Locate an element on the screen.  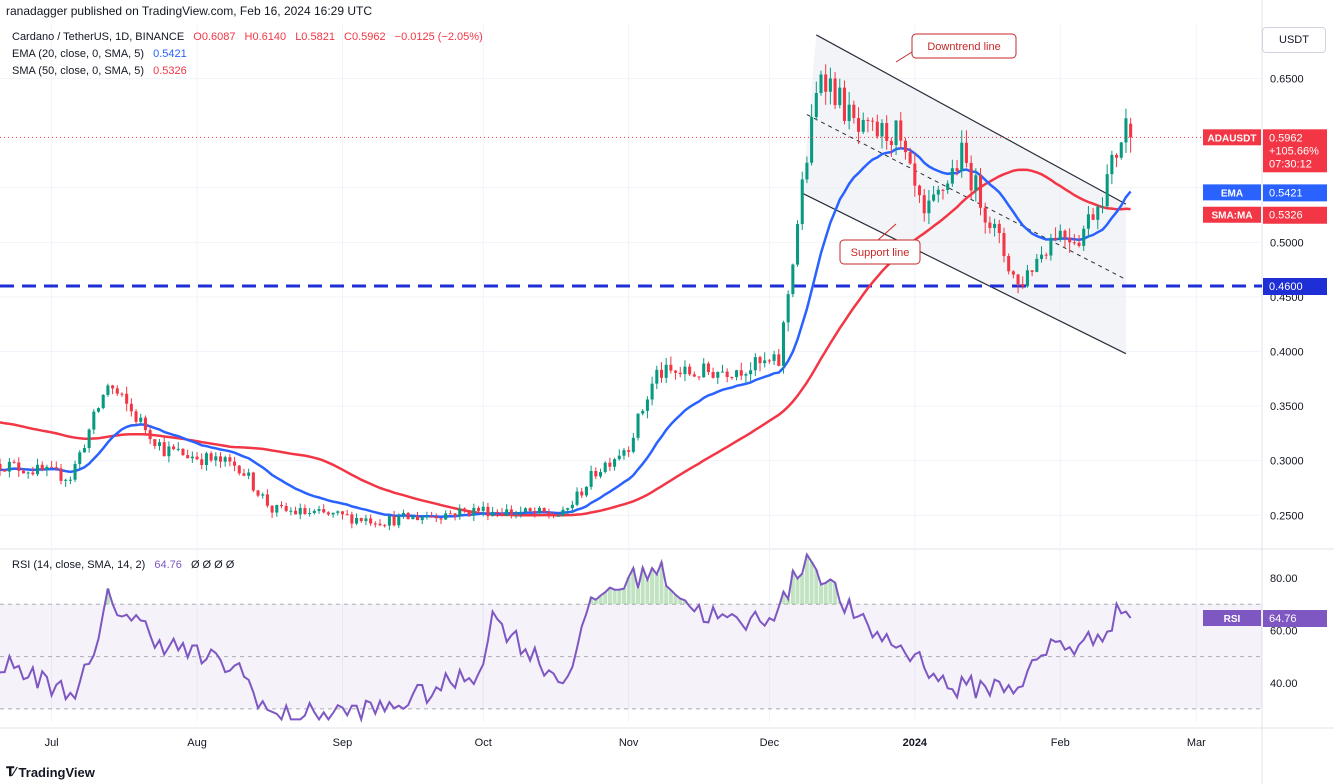
sma-legend: SMA (50, close, 0, SMA, 5) 0.5326 is located at coordinates (99, 71).